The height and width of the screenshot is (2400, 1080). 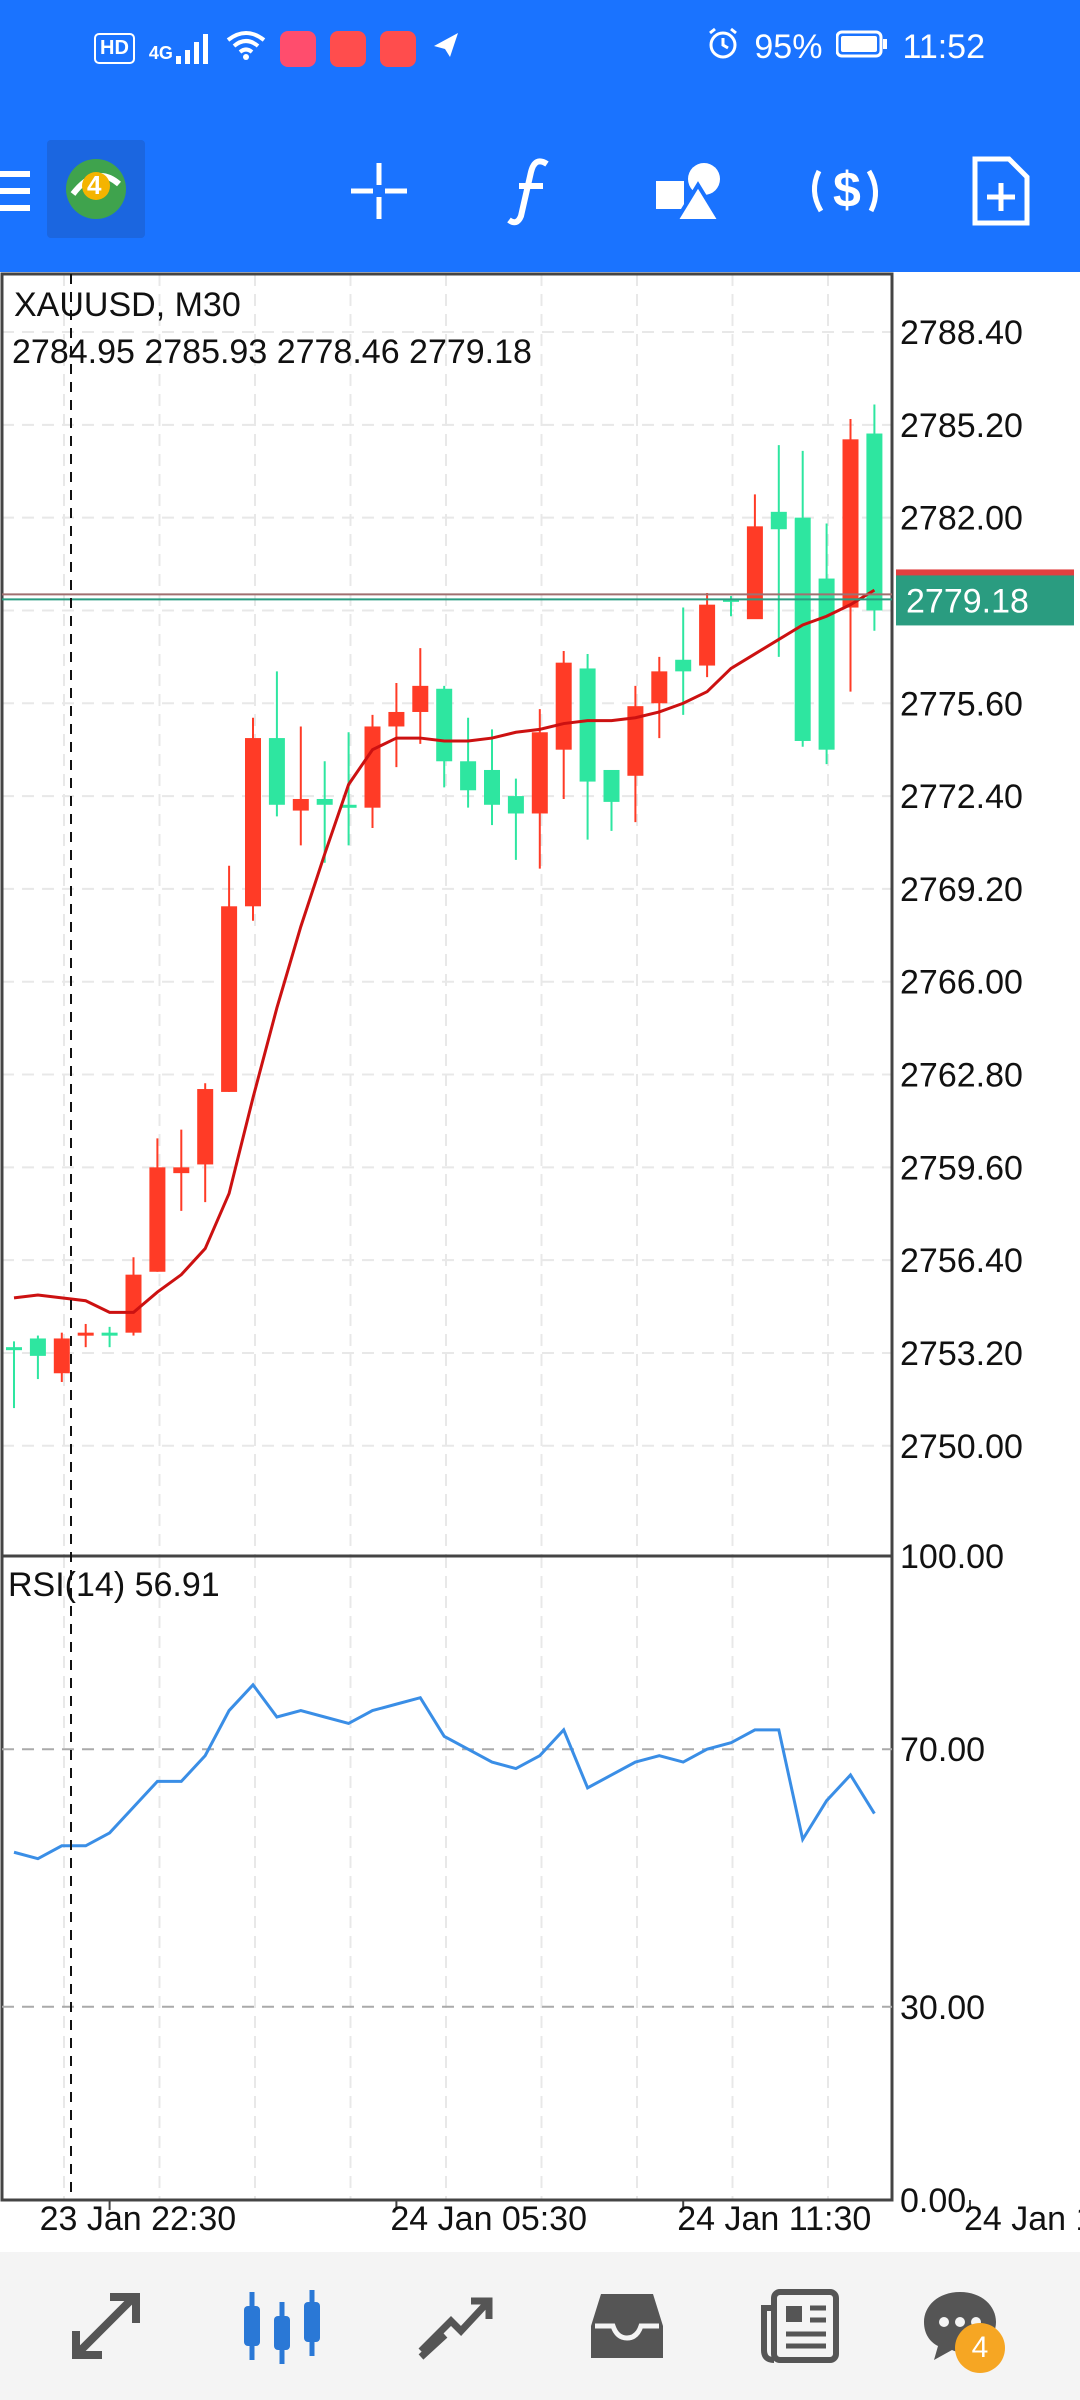 What do you see at coordinates (800, 2326) in the screenshot?
I see `news-icon` at bounding box center [800, 2326].